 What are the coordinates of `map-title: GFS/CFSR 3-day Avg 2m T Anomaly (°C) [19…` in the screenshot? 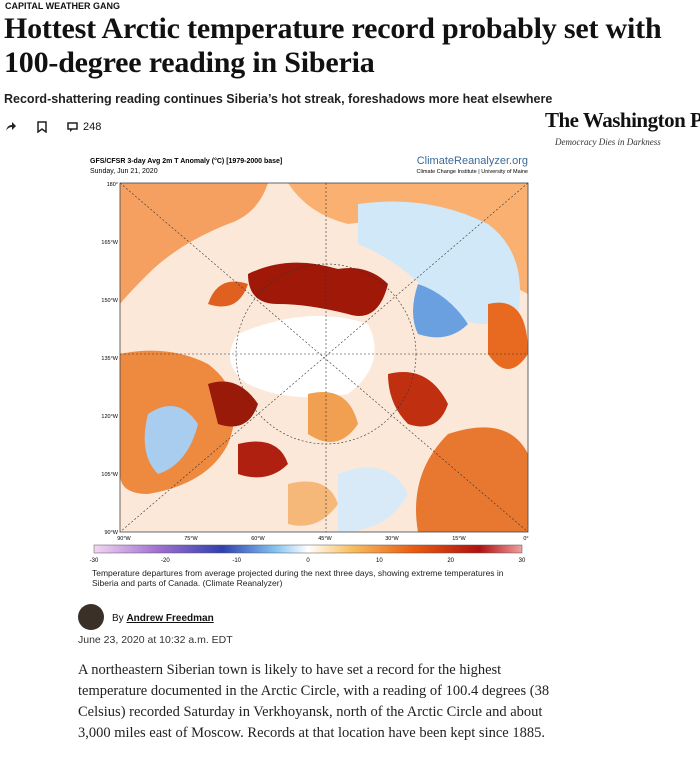 It's located at (186, 161).